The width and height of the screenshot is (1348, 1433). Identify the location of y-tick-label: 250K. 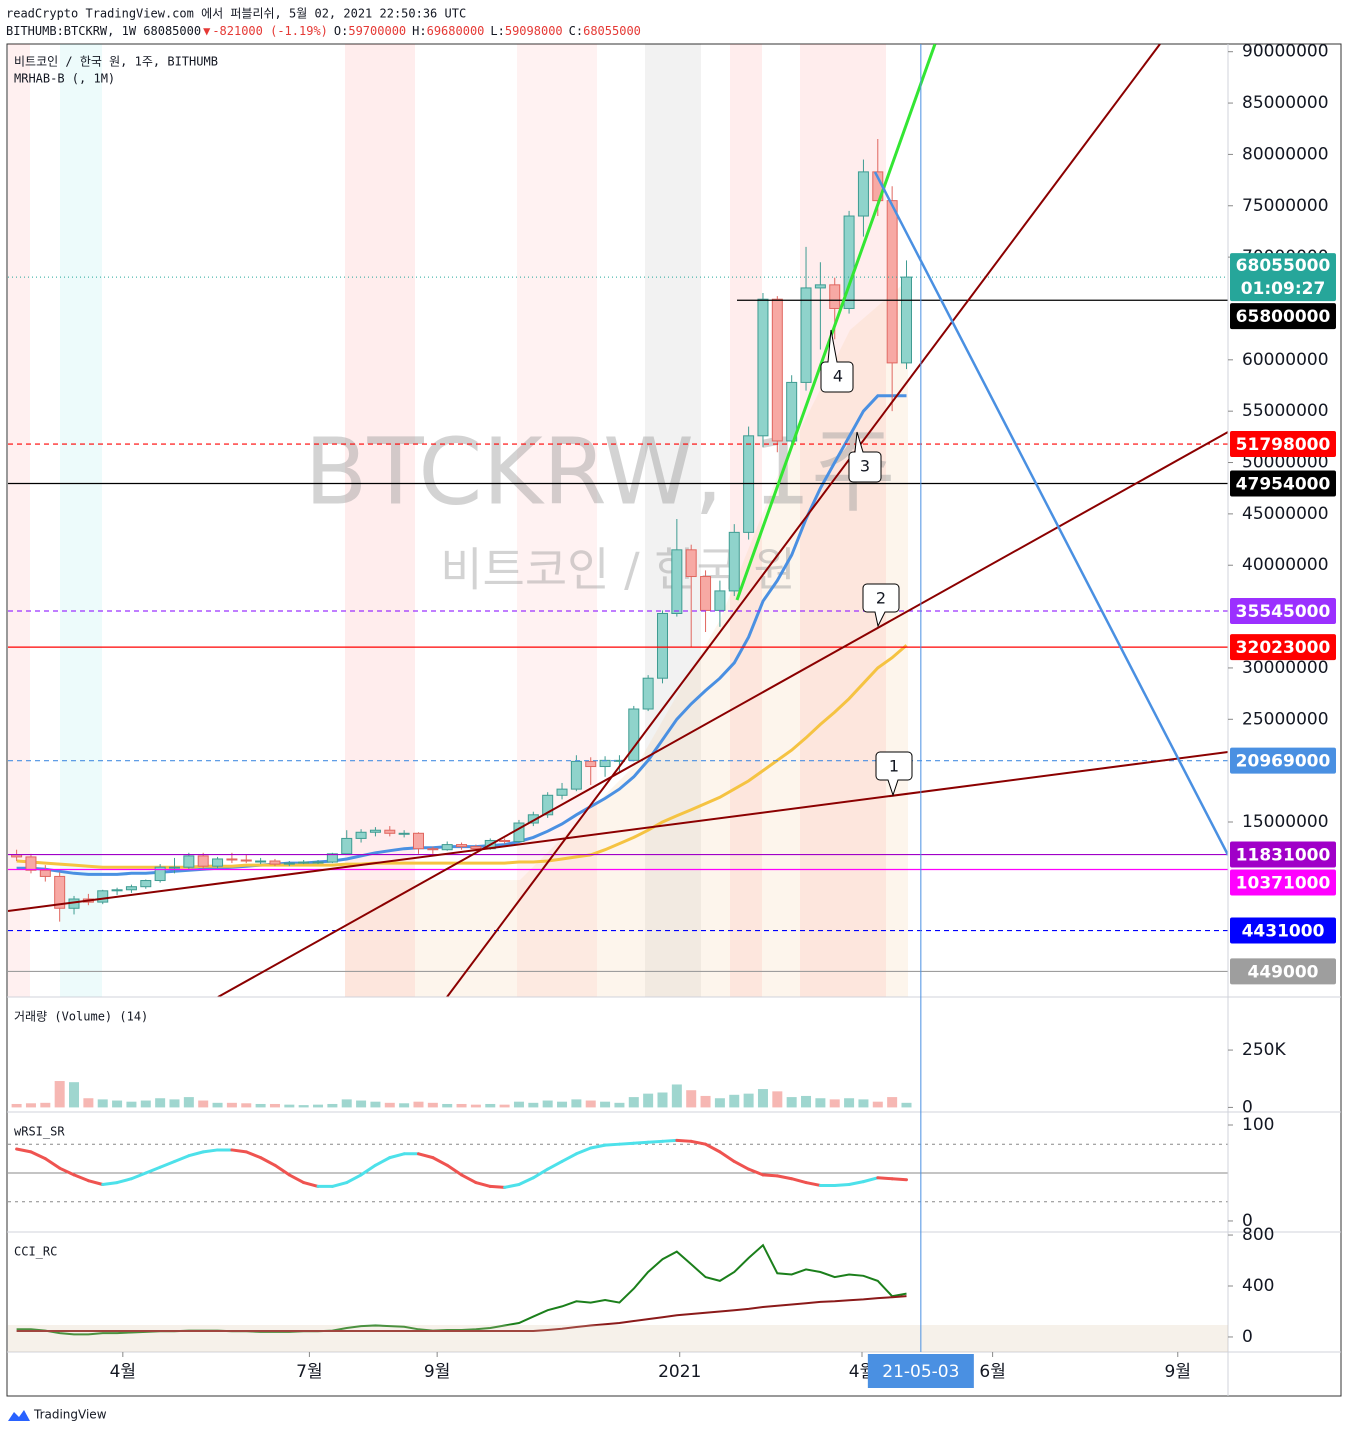
(1264, 1050).